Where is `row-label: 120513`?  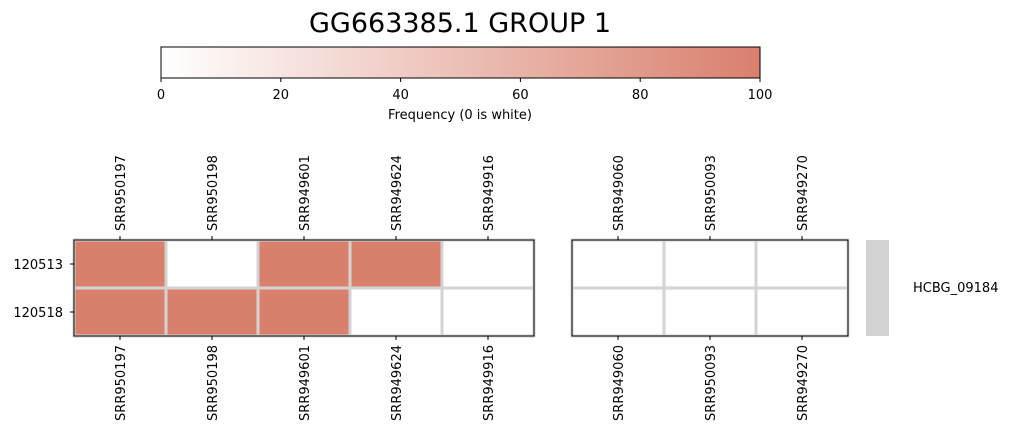 row-label: 120513 is located at coordinates (38, 265).